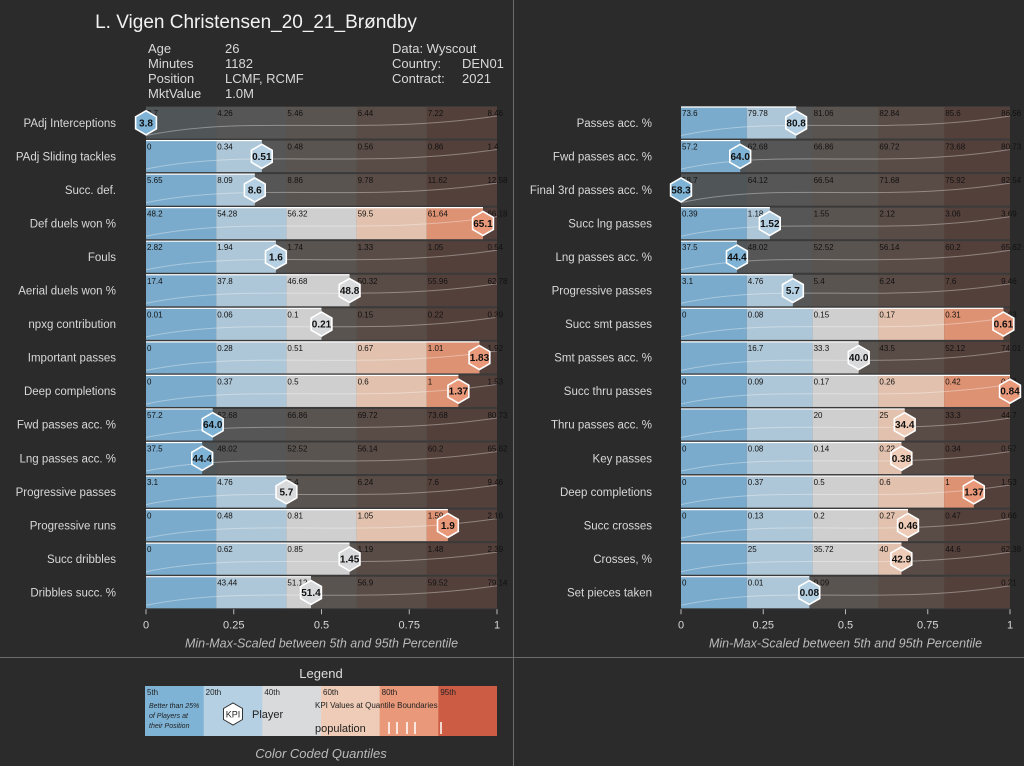 Image resolution: width=1024 pixels, height=766 pixels. I want to click on row-label: Succ lng passes, so click(610, 224).